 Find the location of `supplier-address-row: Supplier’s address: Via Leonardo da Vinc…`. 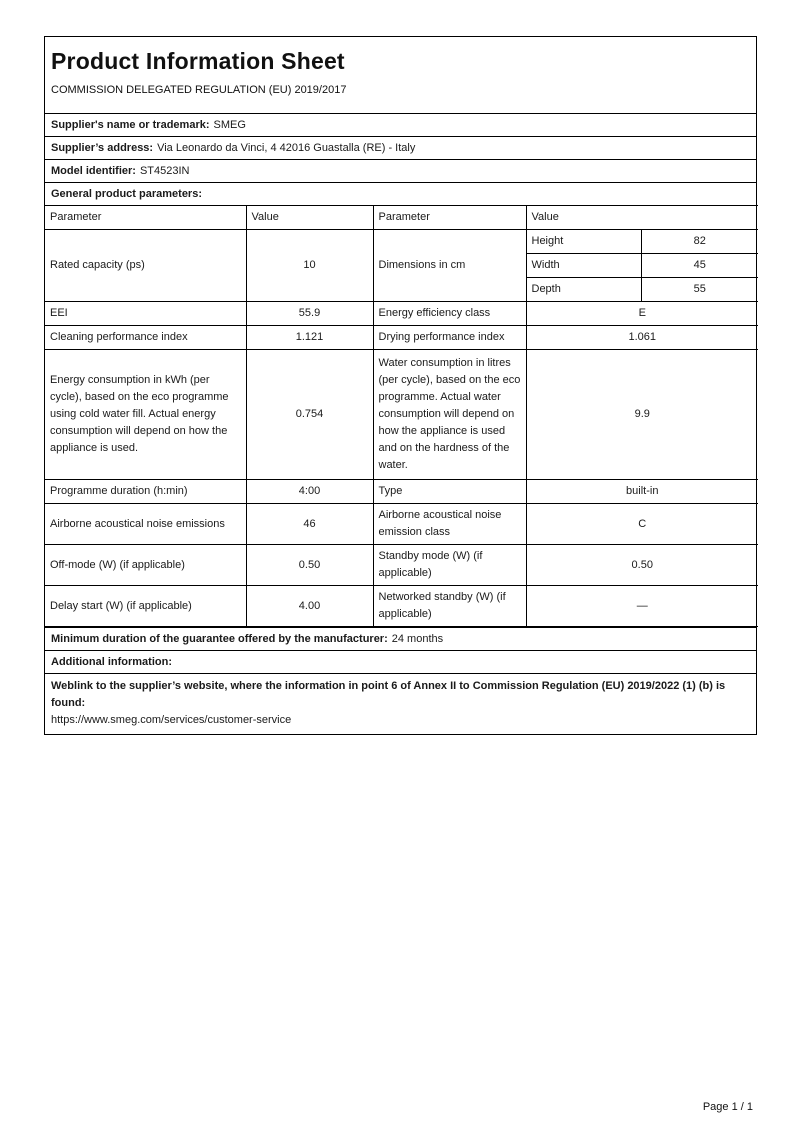

supplier-address-row: Supplier’s address: Via Leonardo da Vinc… is located at coordinates (400, 147).